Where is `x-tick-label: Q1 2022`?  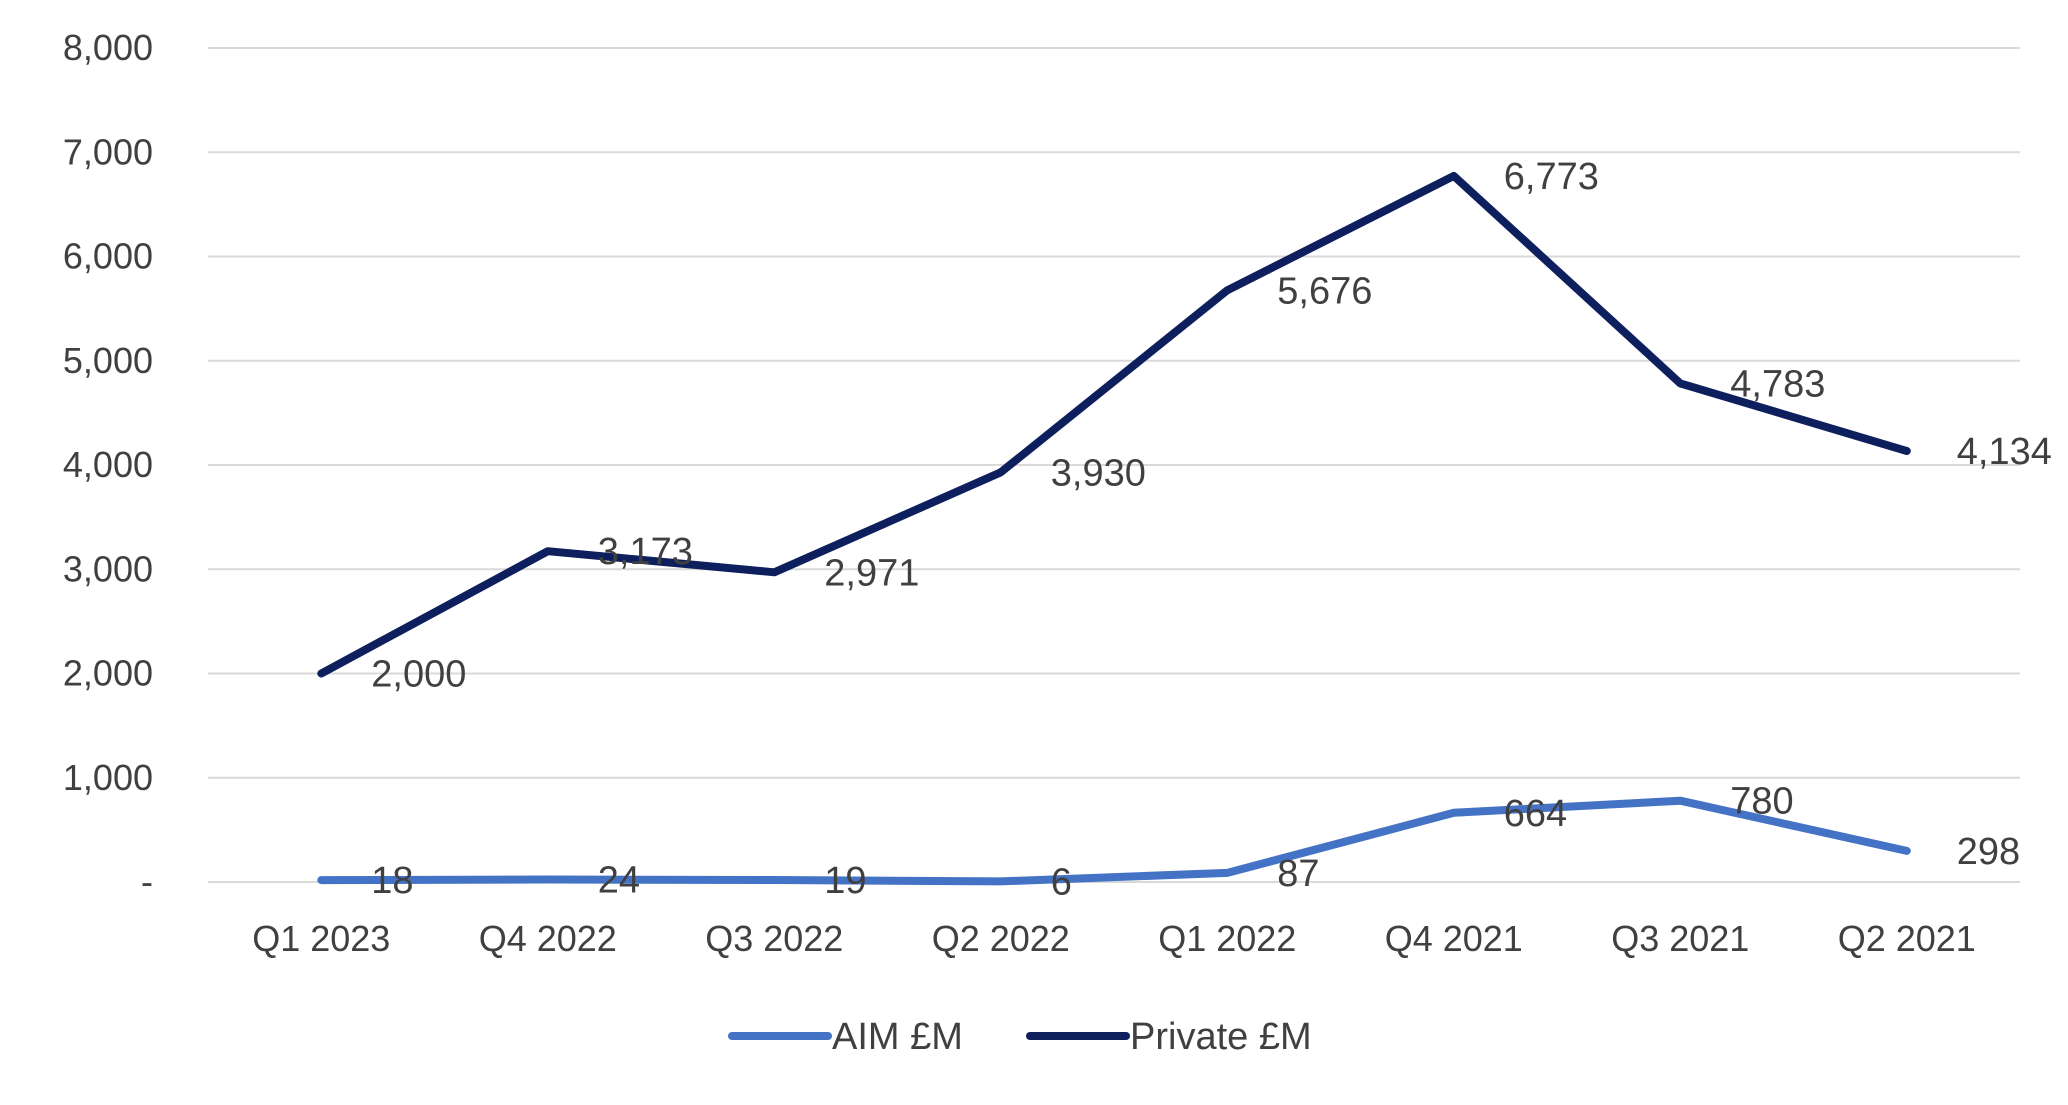
x-tick-label: Q1 2022 is located at coordinates (1227, 938).